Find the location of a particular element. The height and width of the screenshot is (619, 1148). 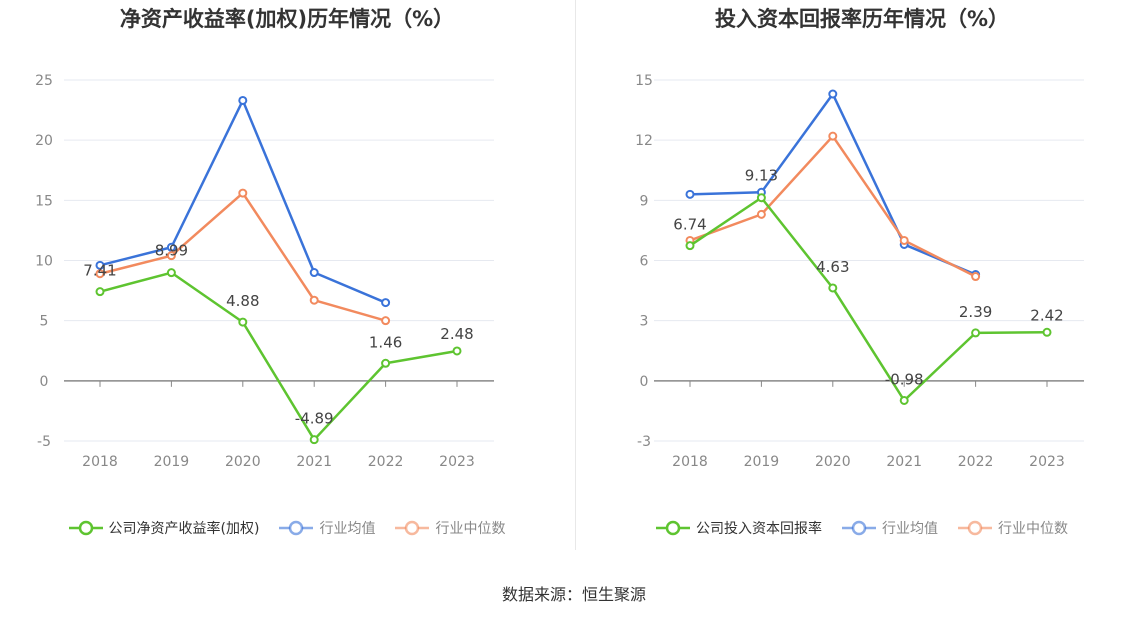

data-label: 8.99 is located at coordinates (171, 251).